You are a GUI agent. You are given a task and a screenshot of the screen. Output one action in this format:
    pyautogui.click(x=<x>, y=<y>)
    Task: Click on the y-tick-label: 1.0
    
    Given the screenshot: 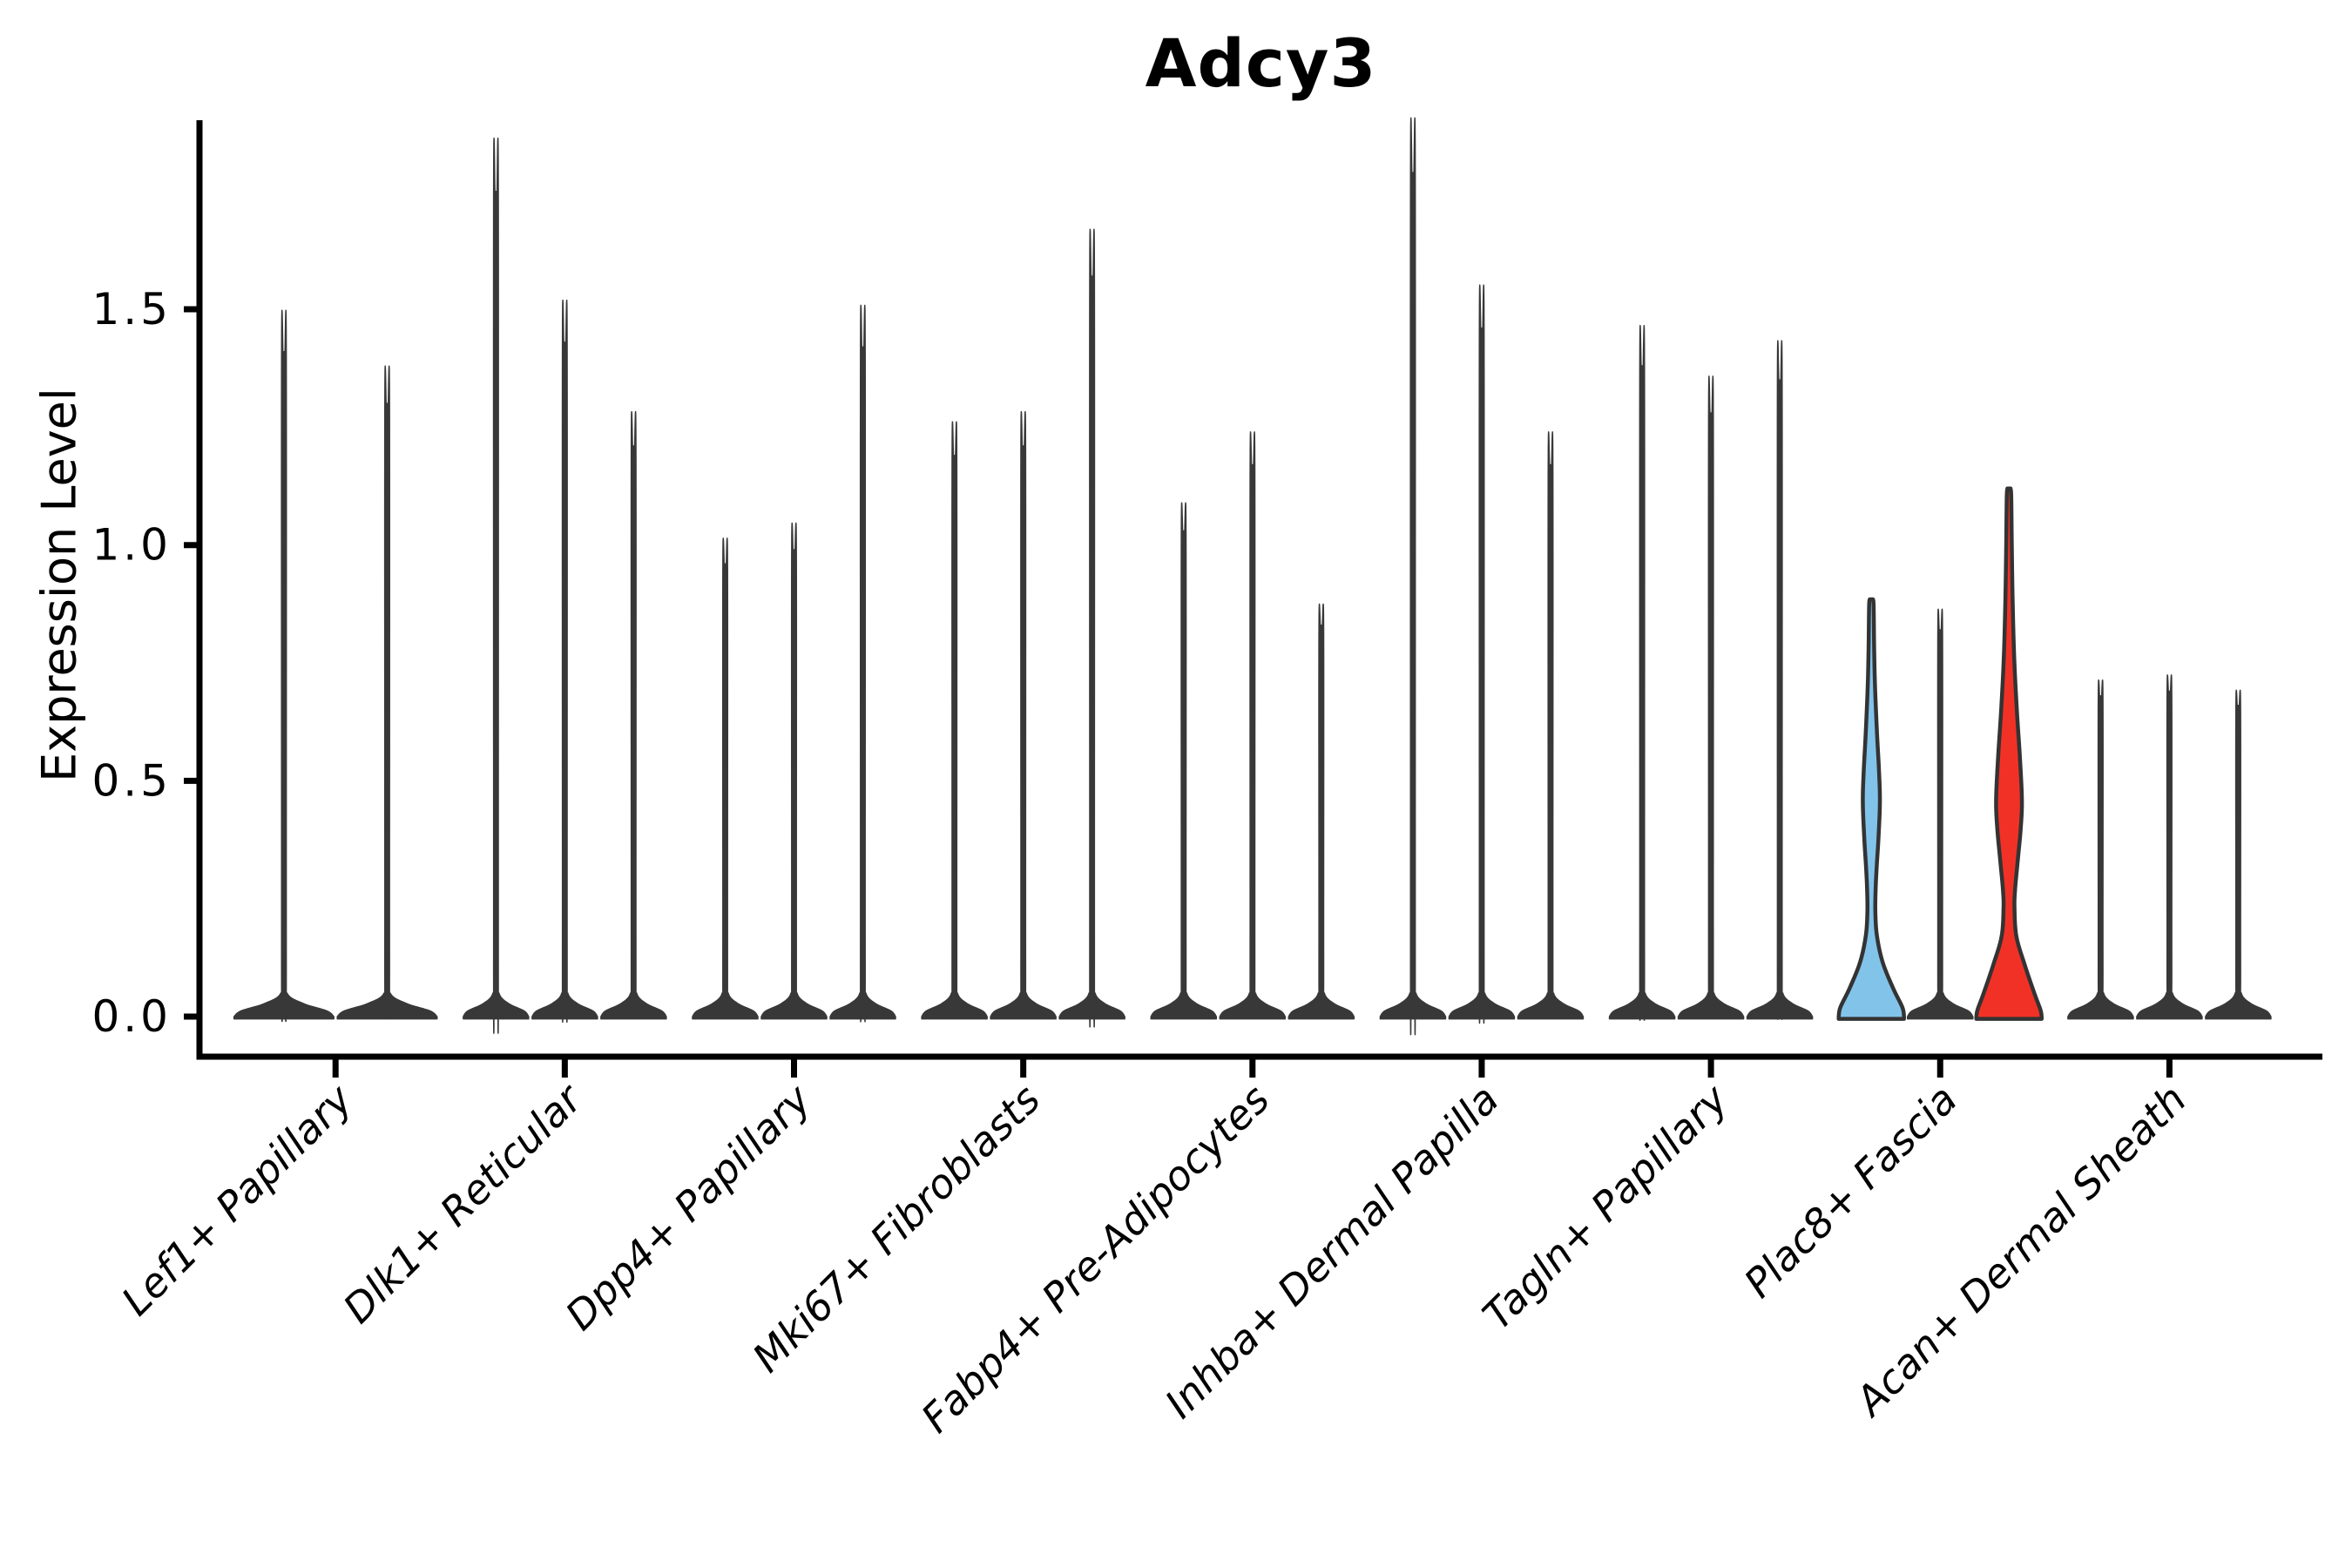 What is the action you would take?
    pyautogui.click(x=131, y=545)
    